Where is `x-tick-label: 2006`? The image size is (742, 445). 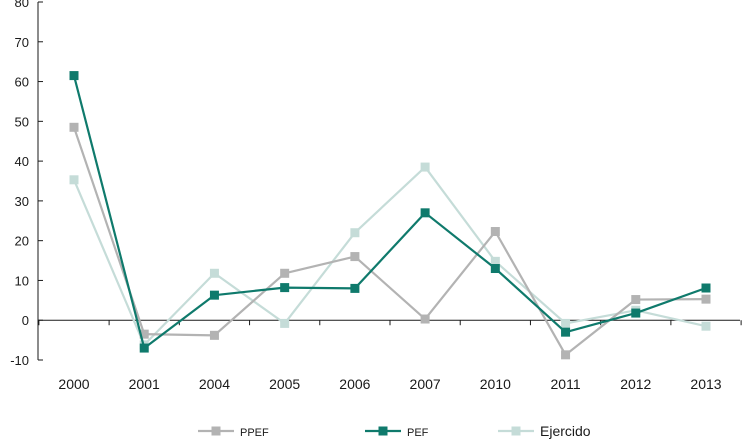
x-tick-label: 2006 is located at coordinates (354, 384).